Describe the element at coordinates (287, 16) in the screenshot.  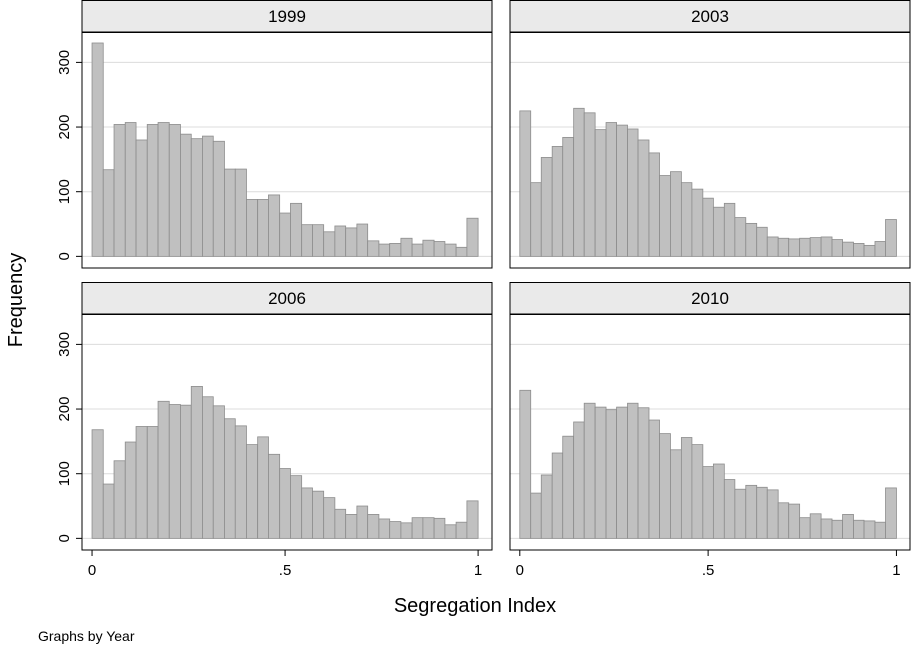
I see `panel-title: 1999` at that location.